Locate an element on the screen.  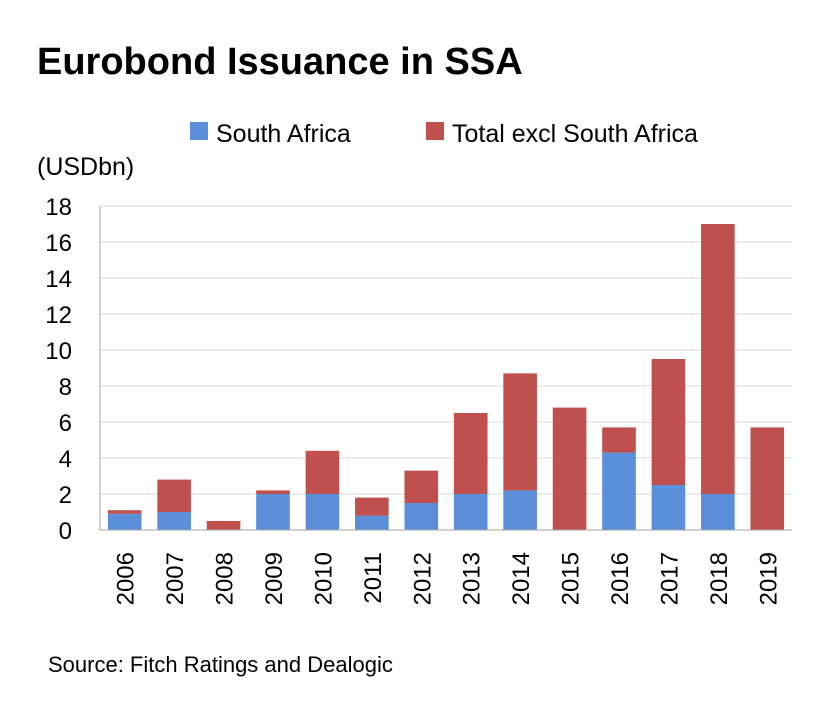
x-tick-label: 2007 is located at coordinates (175, 578).